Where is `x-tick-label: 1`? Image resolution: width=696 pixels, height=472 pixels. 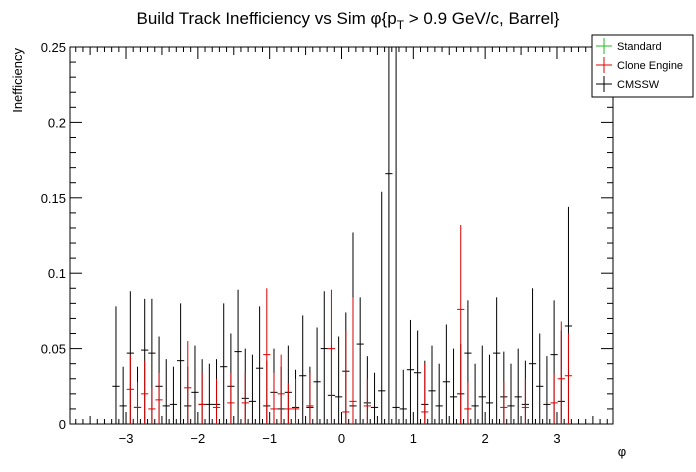
x-tick-label: 1 is located at coordinates (413, 438).